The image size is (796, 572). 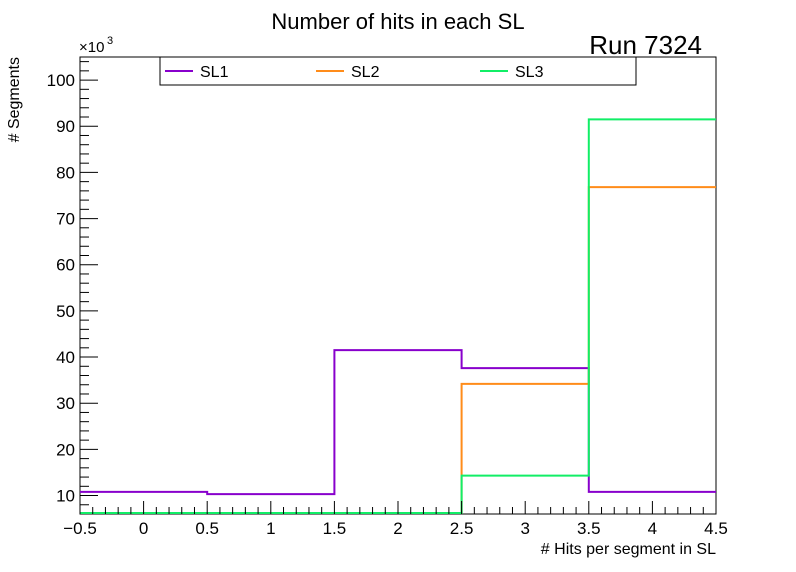 I want to click on y-tick-label: 100, so click(x=61, y=80).